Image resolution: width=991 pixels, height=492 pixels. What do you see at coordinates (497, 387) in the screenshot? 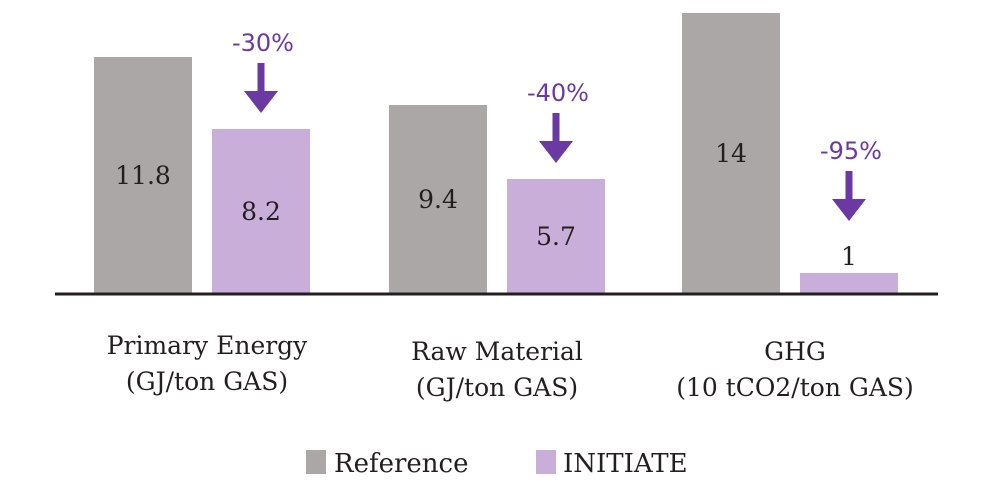
I see `category-label-2-line-2: (GJ/ton GAS)` at bounding box center [497, 387].